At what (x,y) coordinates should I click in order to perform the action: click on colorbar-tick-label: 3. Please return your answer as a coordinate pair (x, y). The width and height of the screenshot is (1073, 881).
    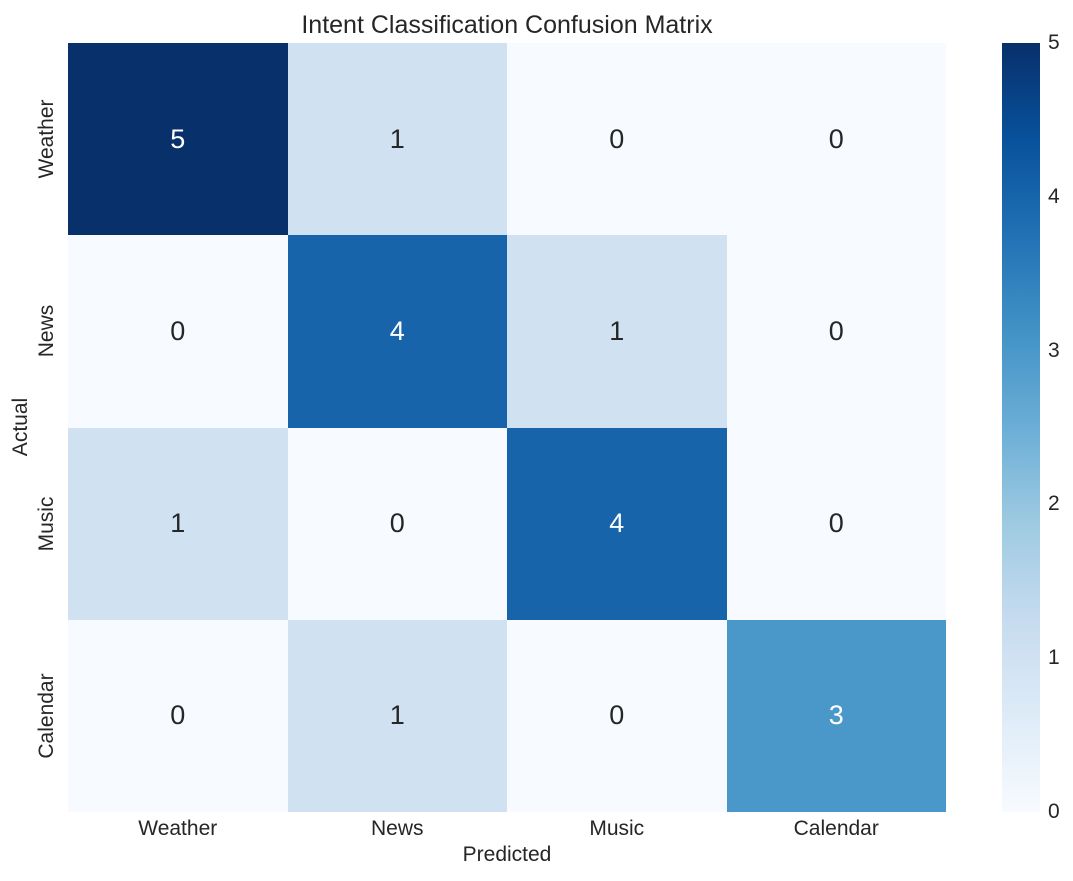
    Looking at the image, I should click on (1054, 350).